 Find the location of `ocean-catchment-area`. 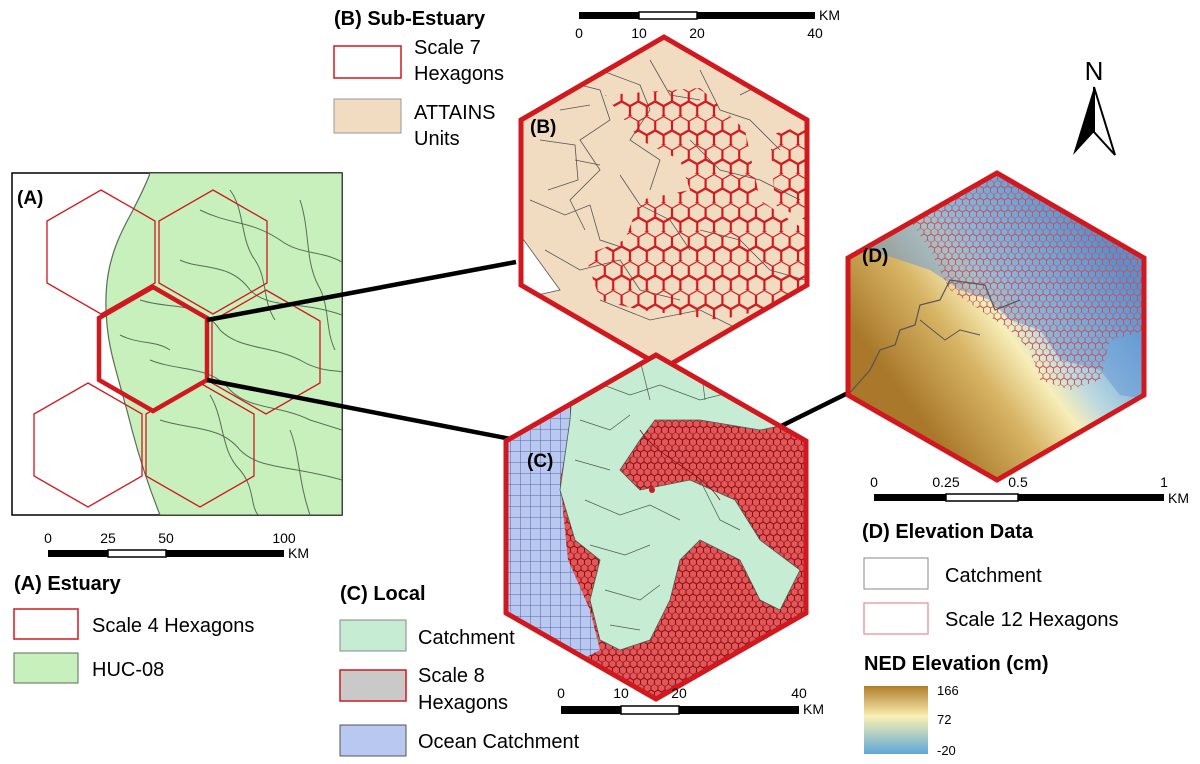

ocean-catchment-area is located at coordinates (553, 527).